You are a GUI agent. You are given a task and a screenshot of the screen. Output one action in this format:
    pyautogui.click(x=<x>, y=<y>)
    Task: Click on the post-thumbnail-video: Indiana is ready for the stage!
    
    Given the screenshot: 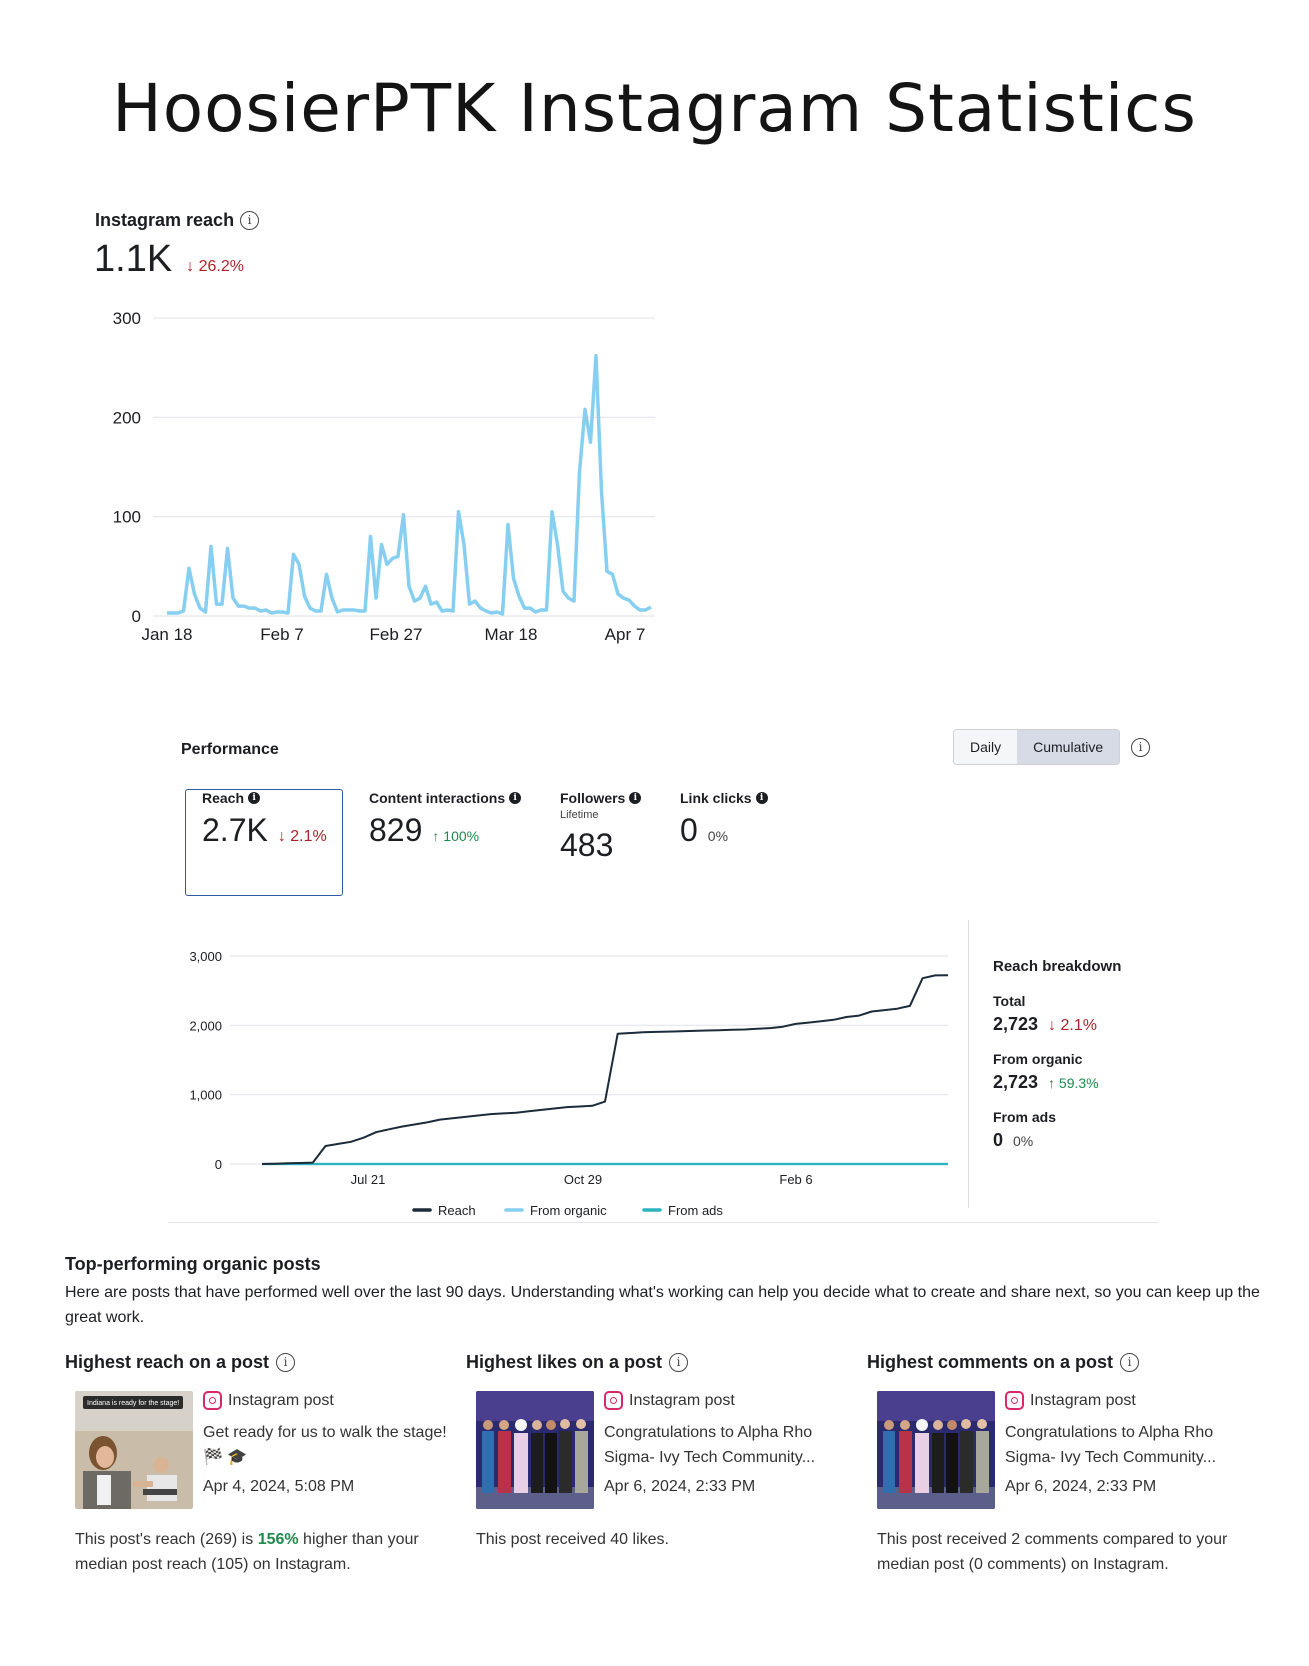 What is the action you would take?
    pyautogui.click(x=134, y=1450)
    